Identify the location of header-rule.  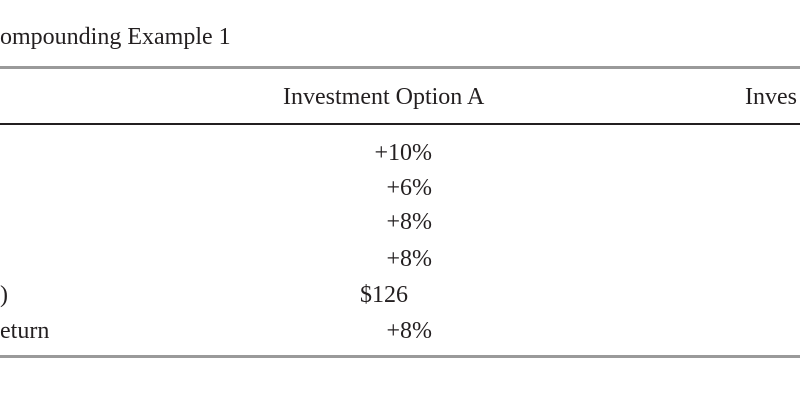
(400, 124).